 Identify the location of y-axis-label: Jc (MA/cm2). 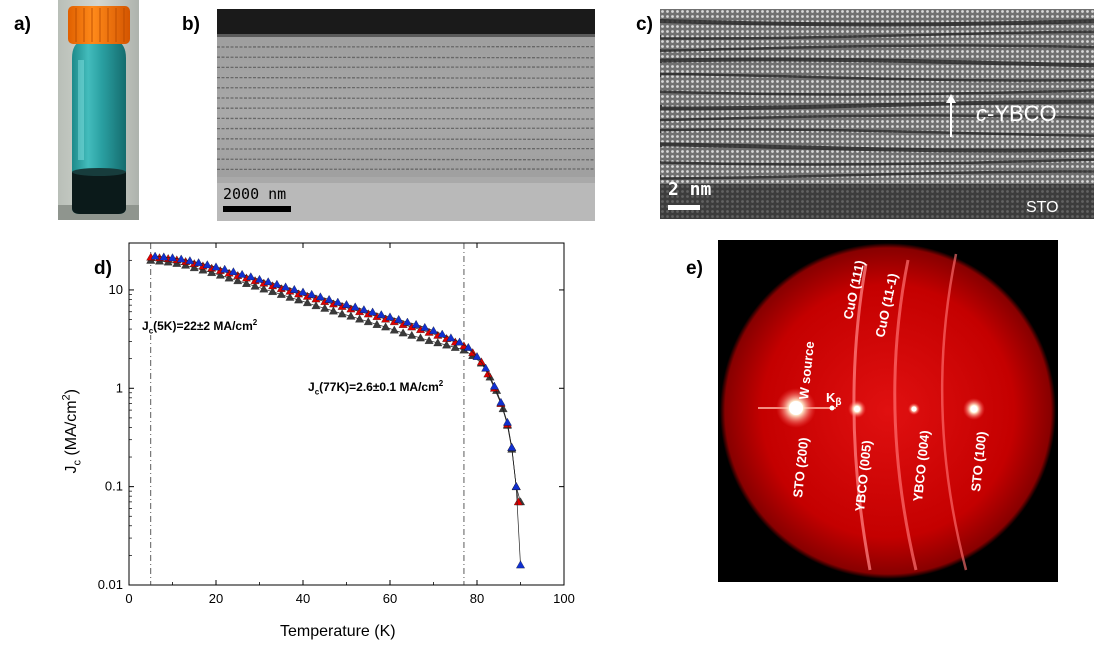
(72, 431).